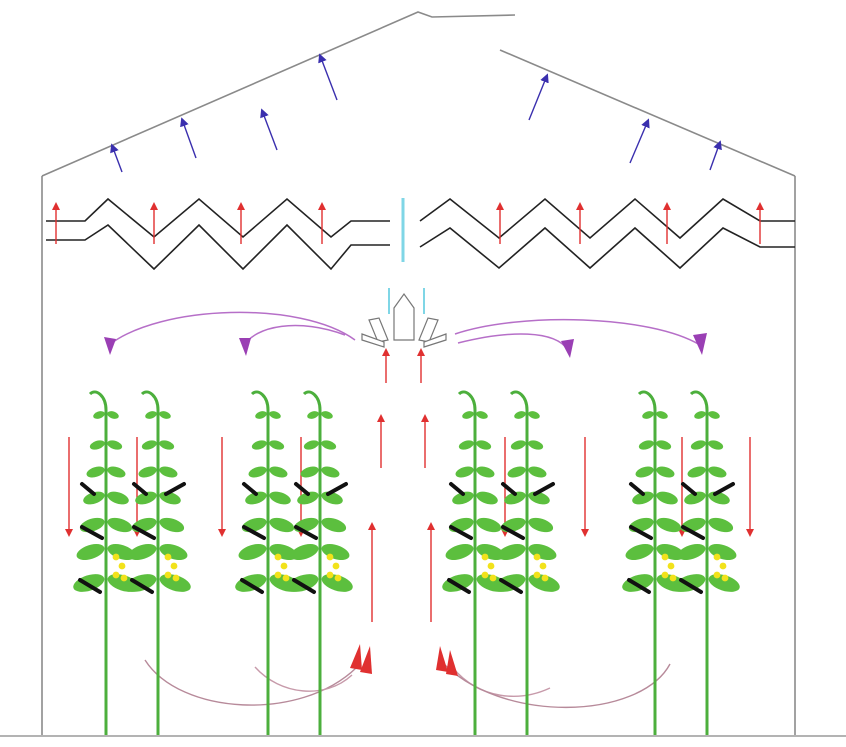  I want to click on circulation-path, so click(232, 328).